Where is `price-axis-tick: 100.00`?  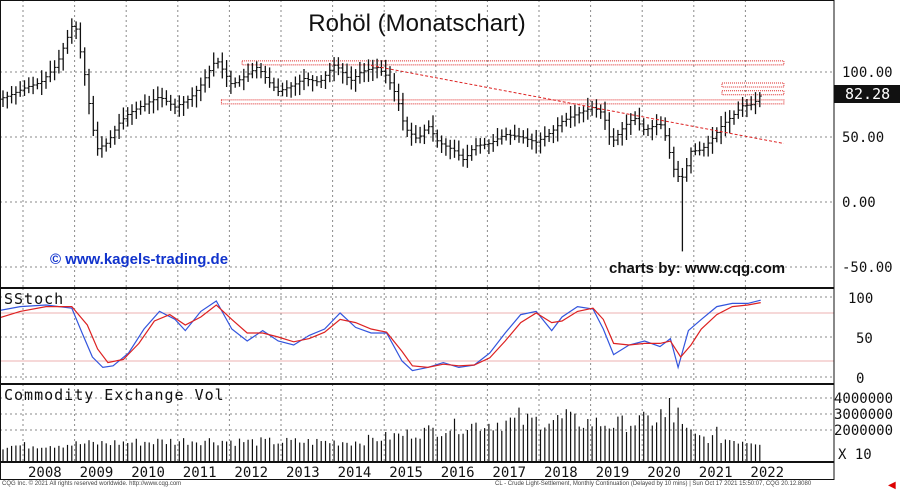
price-axis-tick: 100.00 is located at coordinates (867, 73).